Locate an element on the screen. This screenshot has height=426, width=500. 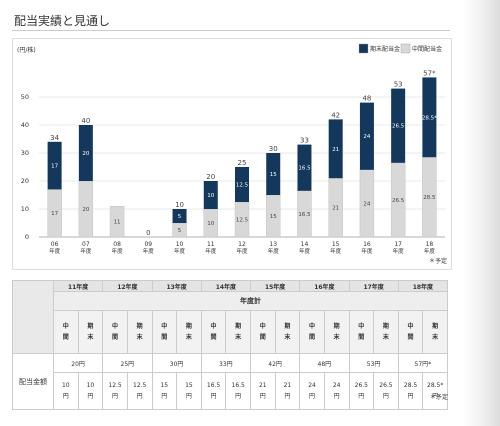
y-tick-label: 20 is located at coordinates (25, 181).